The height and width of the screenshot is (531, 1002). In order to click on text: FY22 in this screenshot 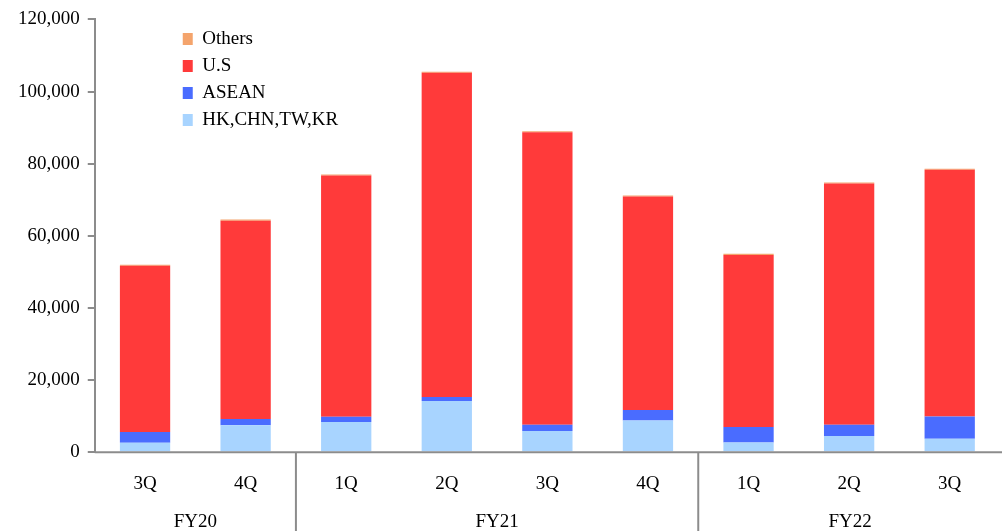, I will do `click(850, 520)`.